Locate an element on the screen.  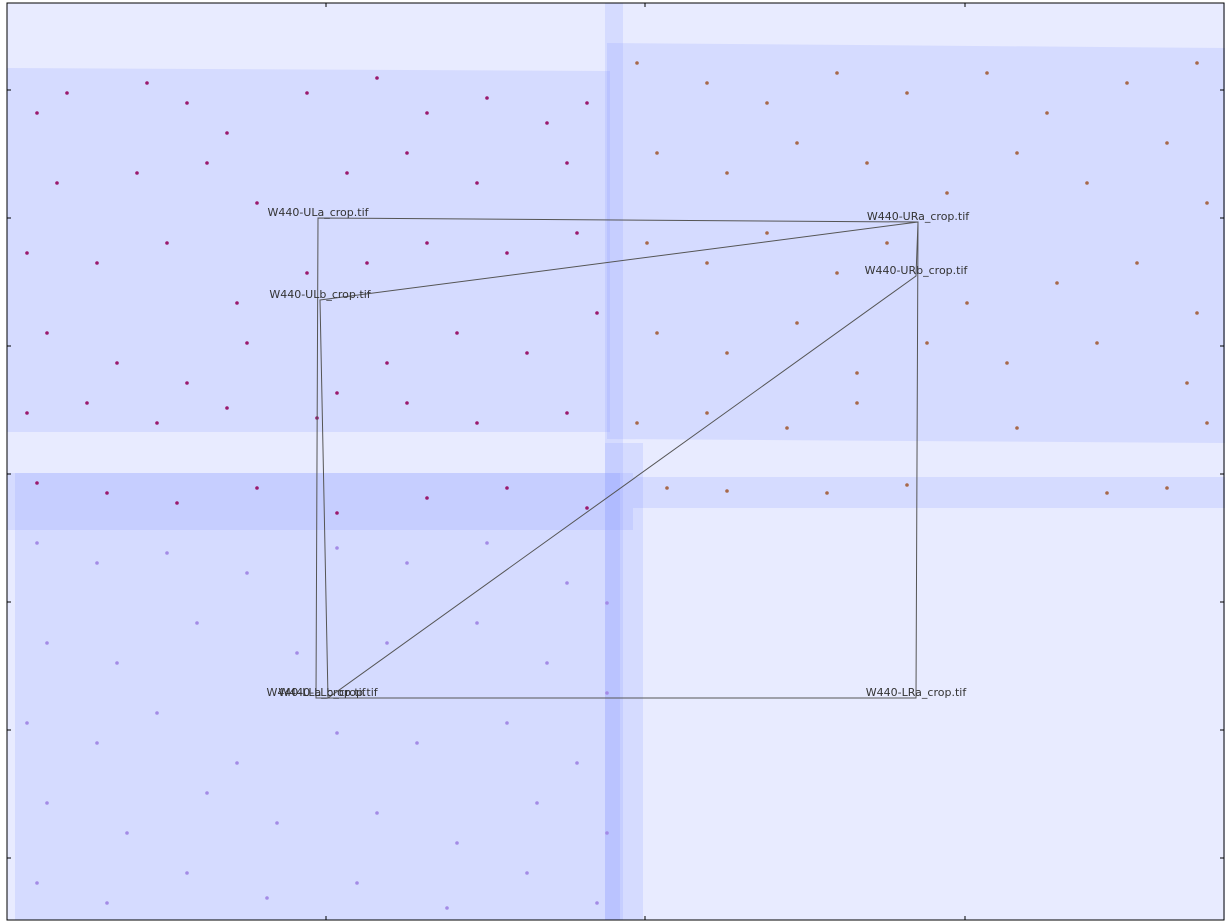
footprint-label: W440-URb_crop.tif is located at coordinates (917, 270).